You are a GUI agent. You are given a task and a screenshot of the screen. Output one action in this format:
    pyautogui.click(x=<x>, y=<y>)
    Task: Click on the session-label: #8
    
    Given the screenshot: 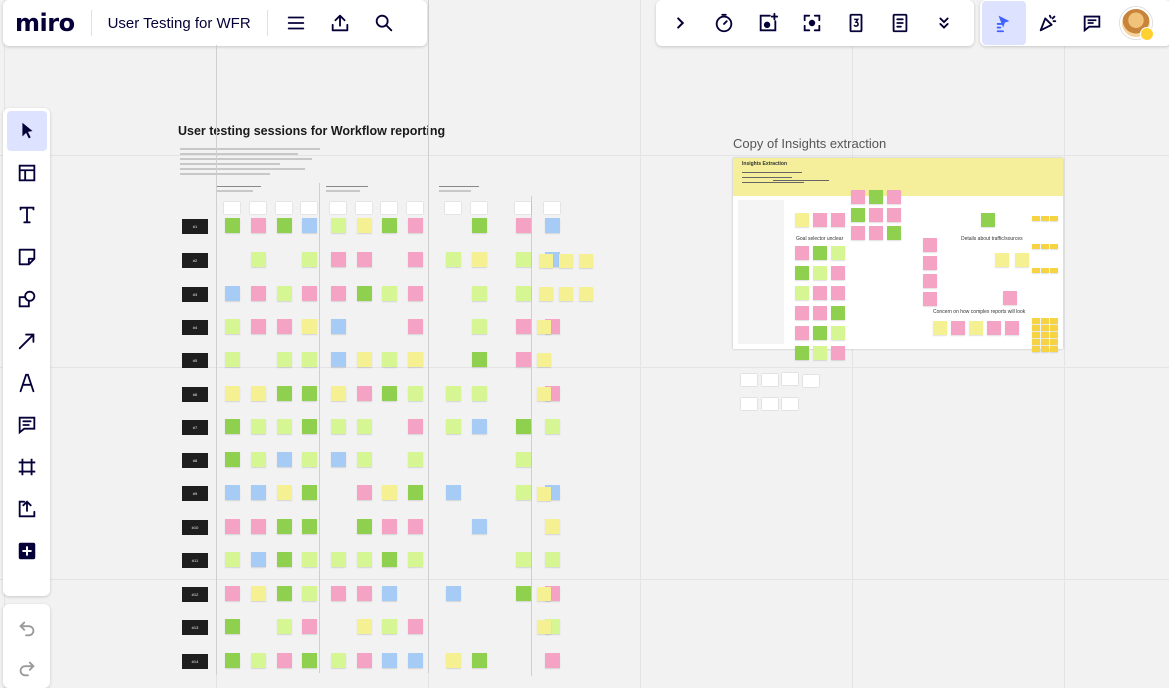 What is the action you would take?
    pyautogui.click(x=195, y=460)
    